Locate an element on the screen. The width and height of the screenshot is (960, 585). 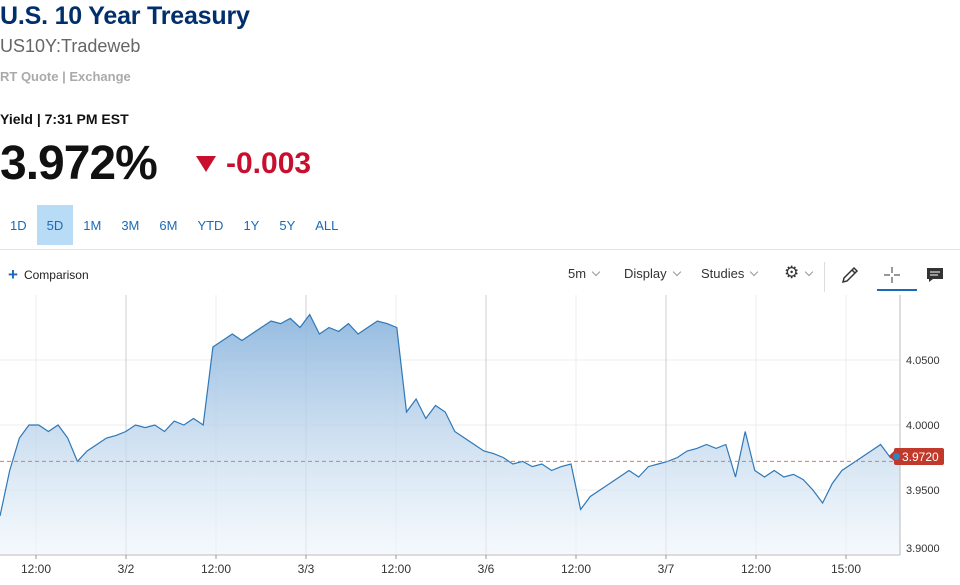
display-dropdown: Display is located at coordinates (652, 273).